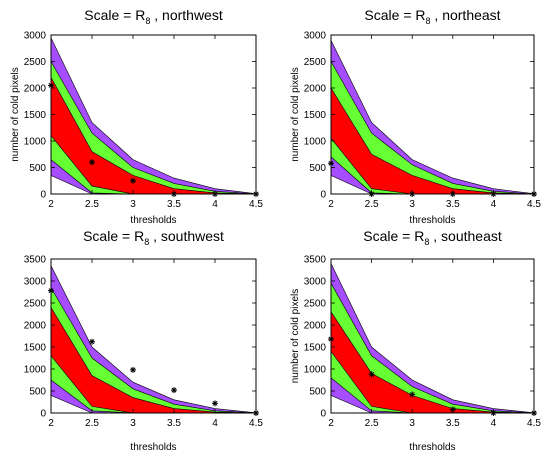 This screenshot has height=456, width=545. I want to click on title-suffix: , southwest, so click(186, 236).